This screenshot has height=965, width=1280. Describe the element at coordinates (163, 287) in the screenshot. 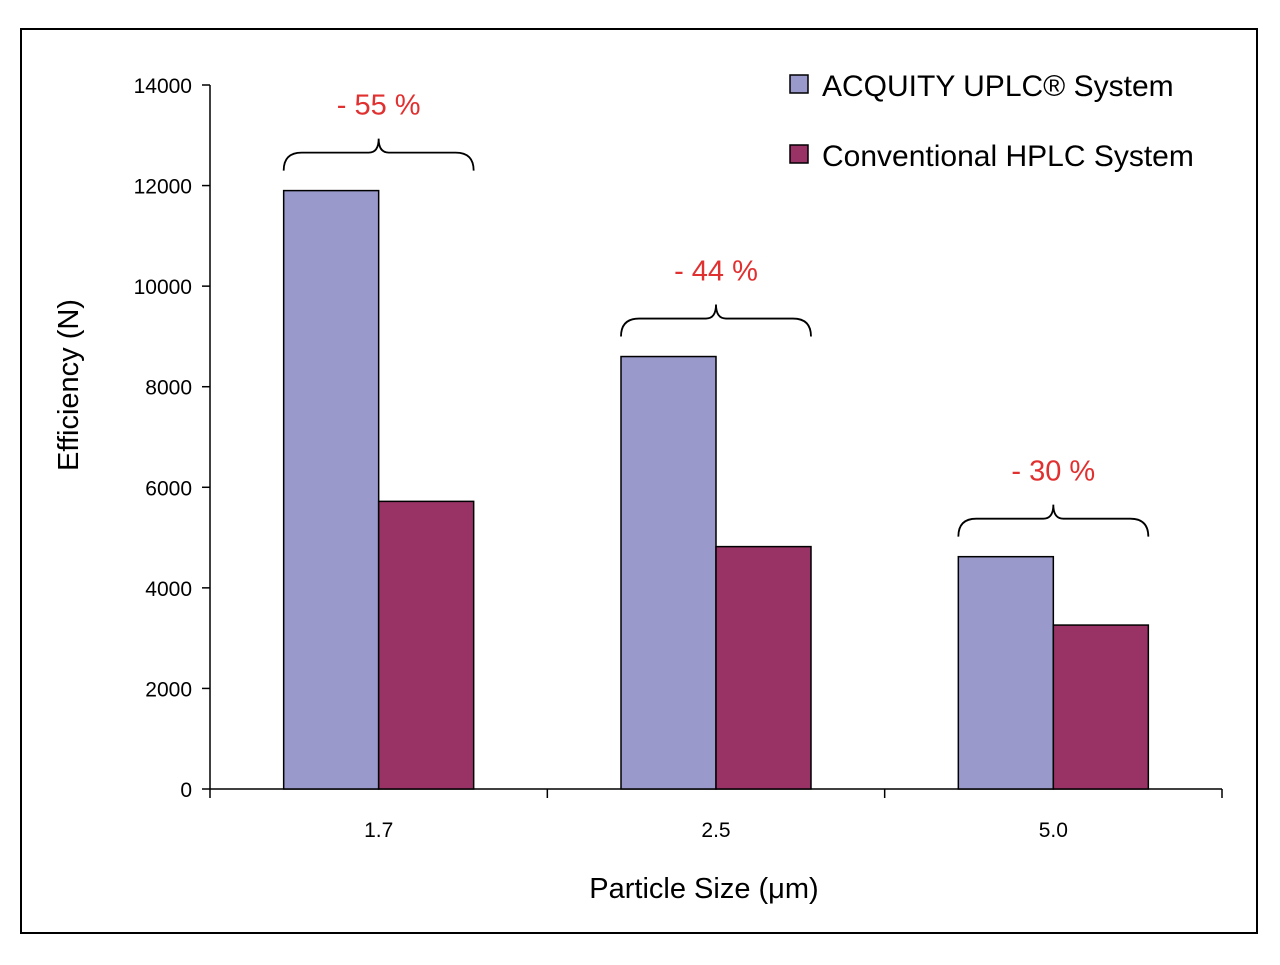

I see `y-tick-label-5: 10000` at that location.